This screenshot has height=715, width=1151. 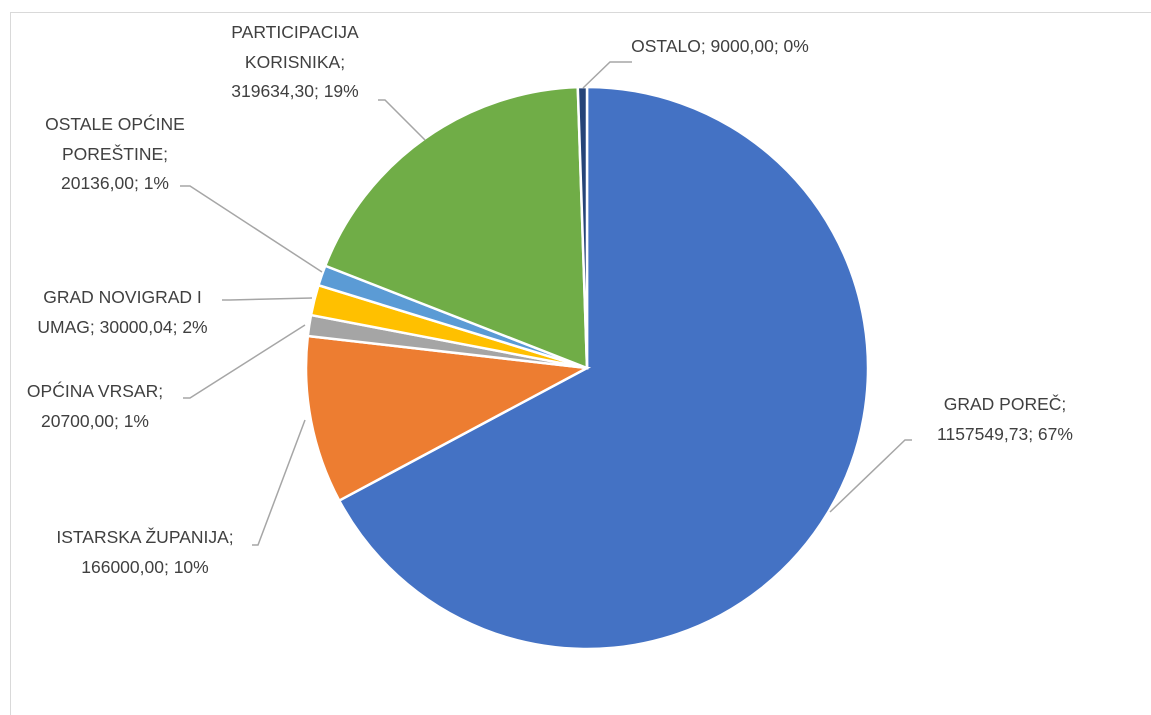 I want to click on data-label: GRAD POREČ; 1157549,73; 67%, so click(x=1005, y=419).